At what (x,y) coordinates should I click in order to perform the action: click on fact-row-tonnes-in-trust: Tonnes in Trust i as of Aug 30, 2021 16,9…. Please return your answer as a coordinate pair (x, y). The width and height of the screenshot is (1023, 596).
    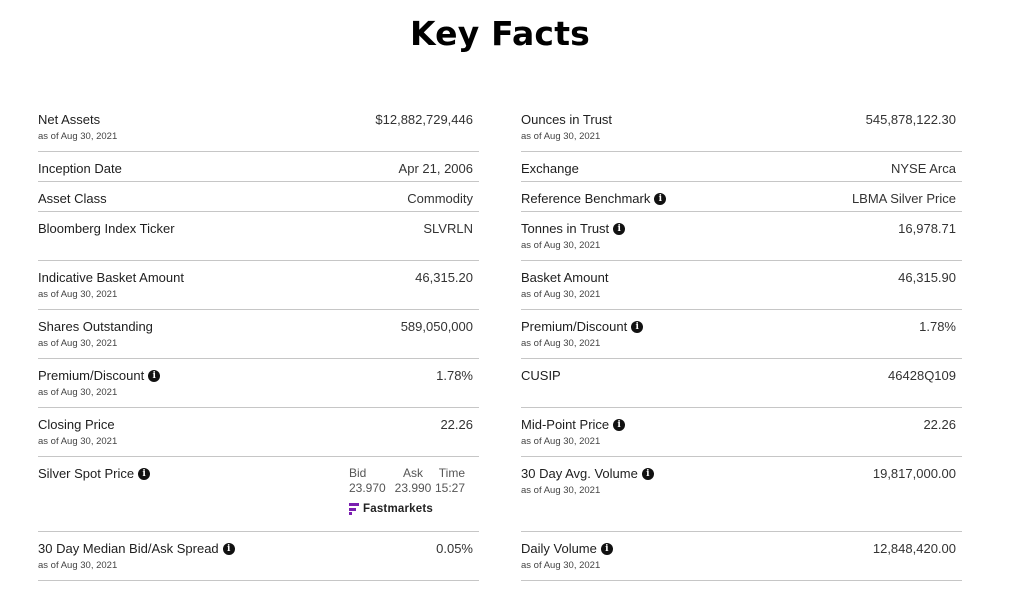
    Looking at the image, I should click on (741, 236).